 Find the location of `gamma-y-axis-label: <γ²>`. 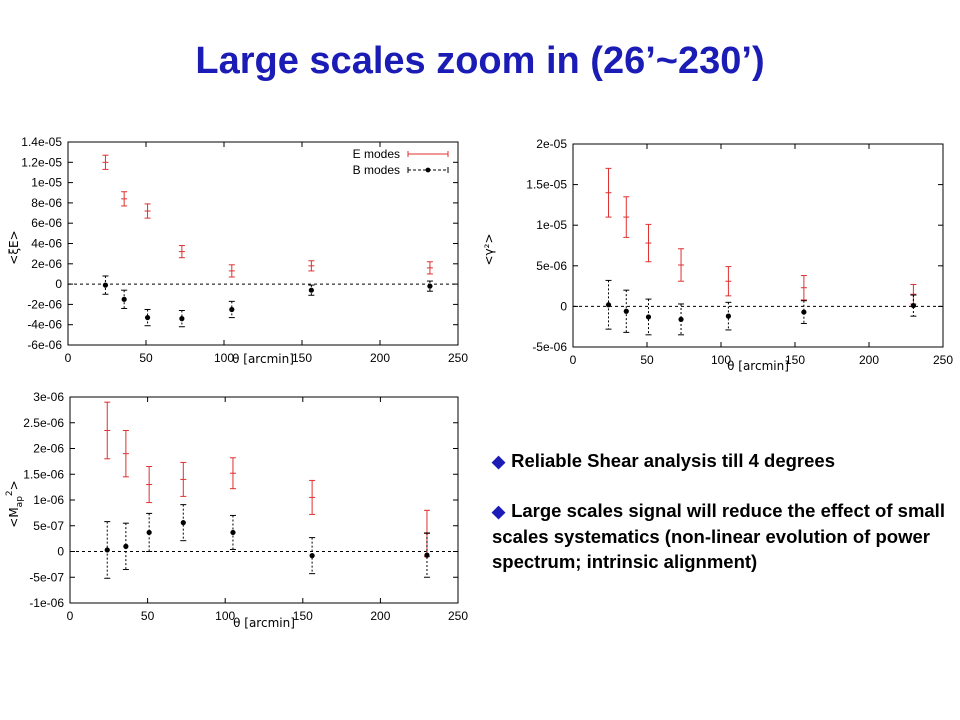

gamma-y-axis-label: <γ²> is located at coordinates (489, 249).